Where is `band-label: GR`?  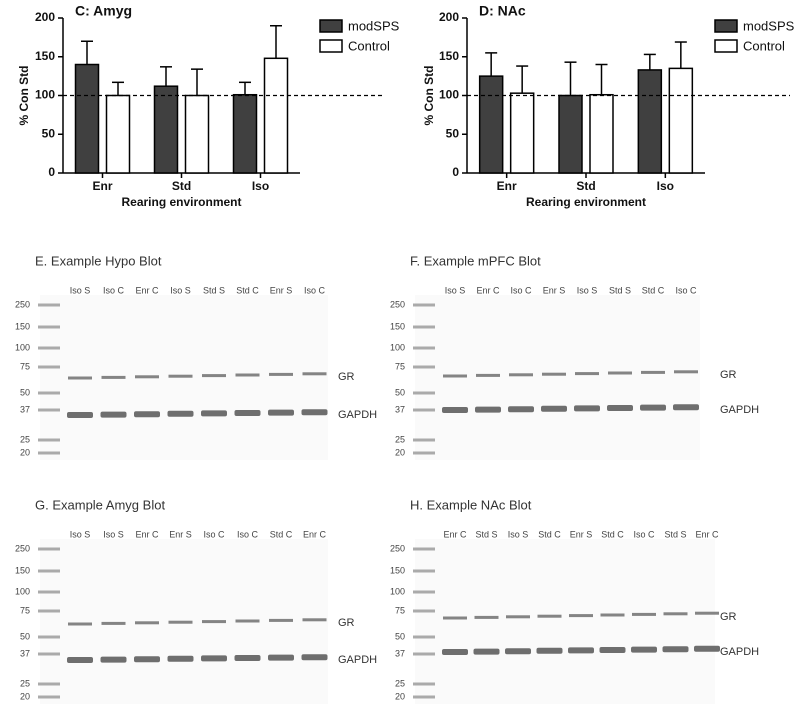 band-label: GR is located at coordinates (346, 623).